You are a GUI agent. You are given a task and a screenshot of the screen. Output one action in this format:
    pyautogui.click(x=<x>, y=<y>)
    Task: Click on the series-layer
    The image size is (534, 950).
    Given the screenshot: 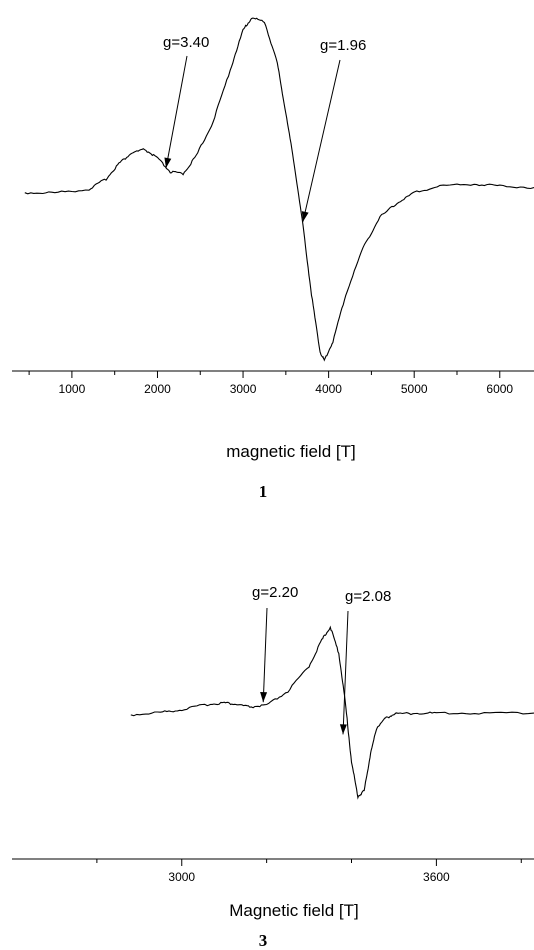 What is the action you would take?
    pyautogui.click(x=332, y=712)
    